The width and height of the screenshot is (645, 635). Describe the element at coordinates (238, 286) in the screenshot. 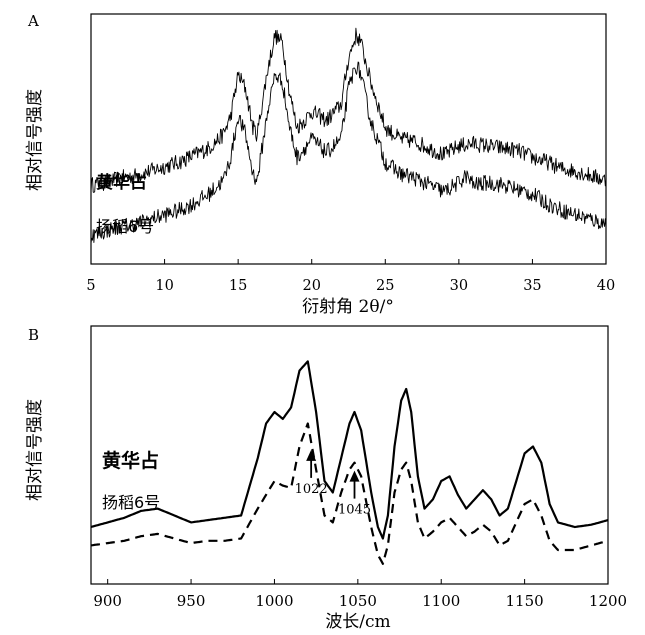

I see `x-tick-label-a: 15` at that location.